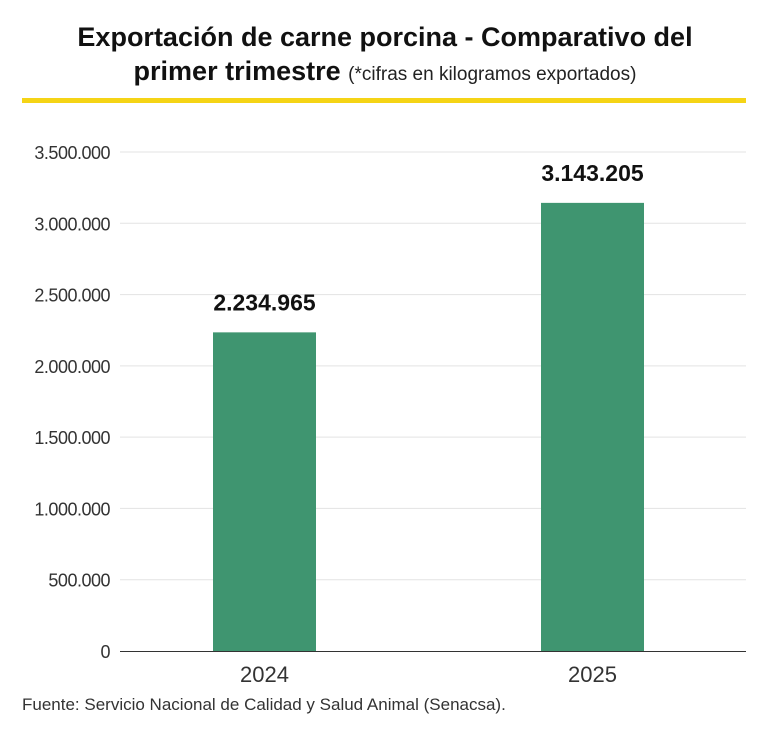 This screenshot has width=770, height=734. I want to click on y-tick-label: 3.500.000, so click(72, 153).